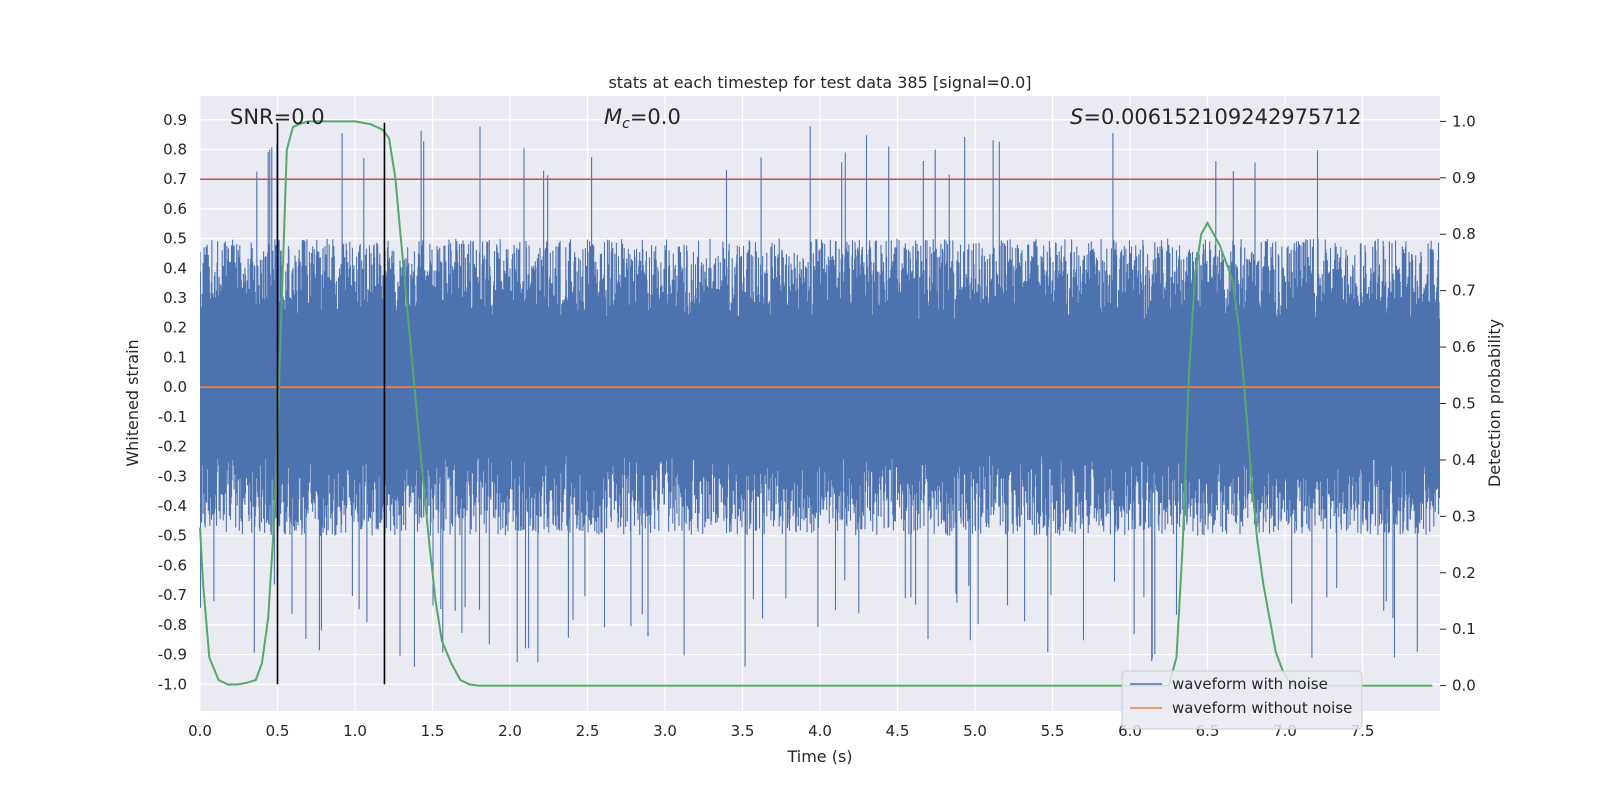  Describe the element at coordinates (277, 117) in the screenshot. I see `snr-annotation: SNR=0.0` at that location.